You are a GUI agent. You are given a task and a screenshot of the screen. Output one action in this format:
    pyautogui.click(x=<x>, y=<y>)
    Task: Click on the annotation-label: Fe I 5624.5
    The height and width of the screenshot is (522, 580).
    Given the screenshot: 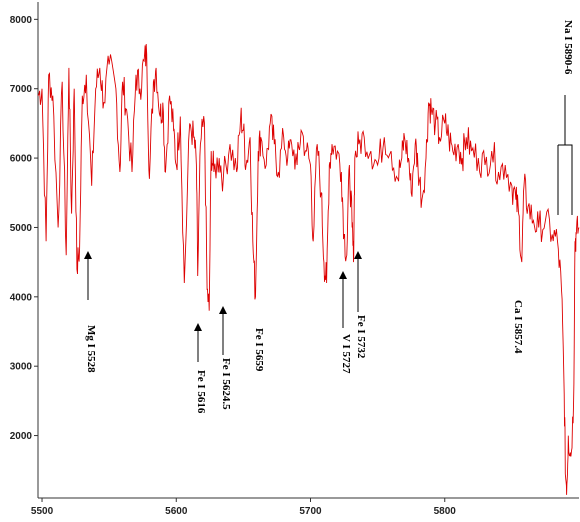 What is the action you would take?
    pyautogui.click(x=226, y=384)
    